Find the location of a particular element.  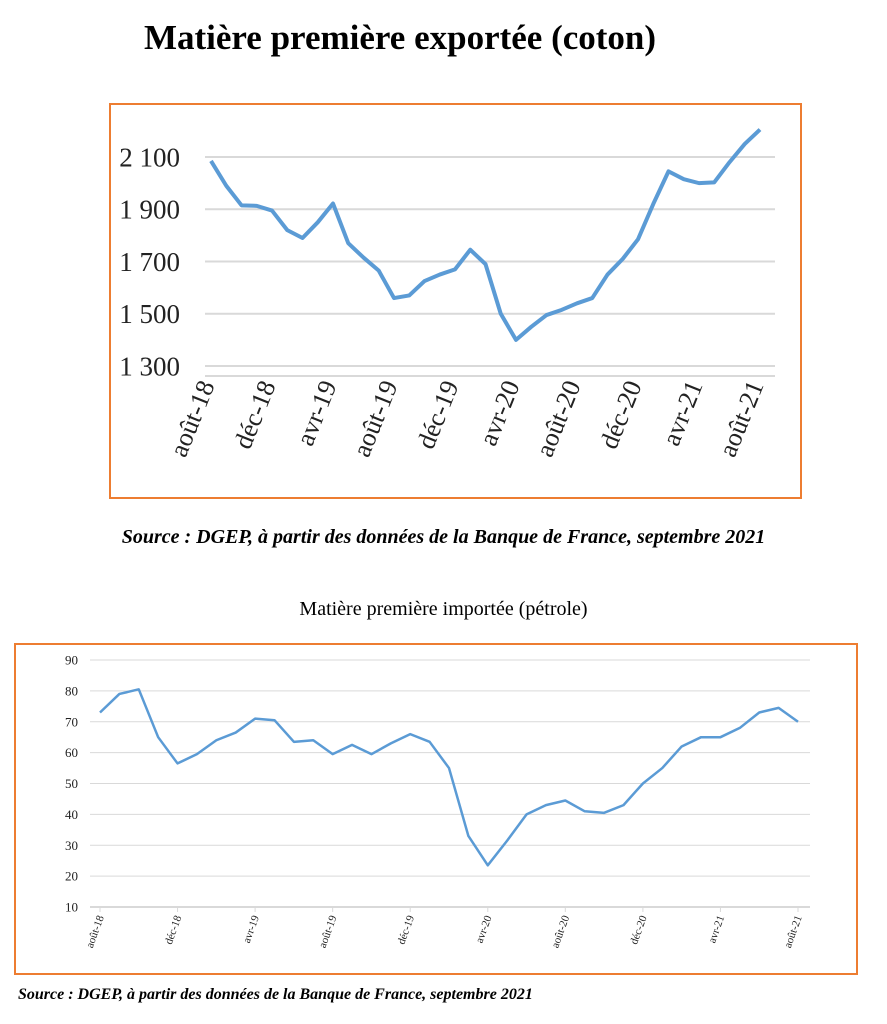

chart1-title: Matière première exportée (coton) is located at coordinates (400, 37).